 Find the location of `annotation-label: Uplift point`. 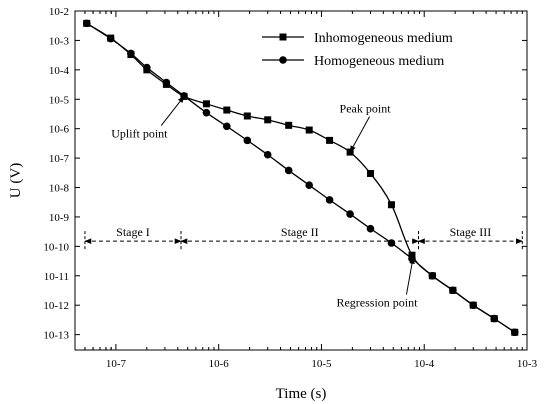

annotation-label: Uplift point is located at coordinates (139, 134).